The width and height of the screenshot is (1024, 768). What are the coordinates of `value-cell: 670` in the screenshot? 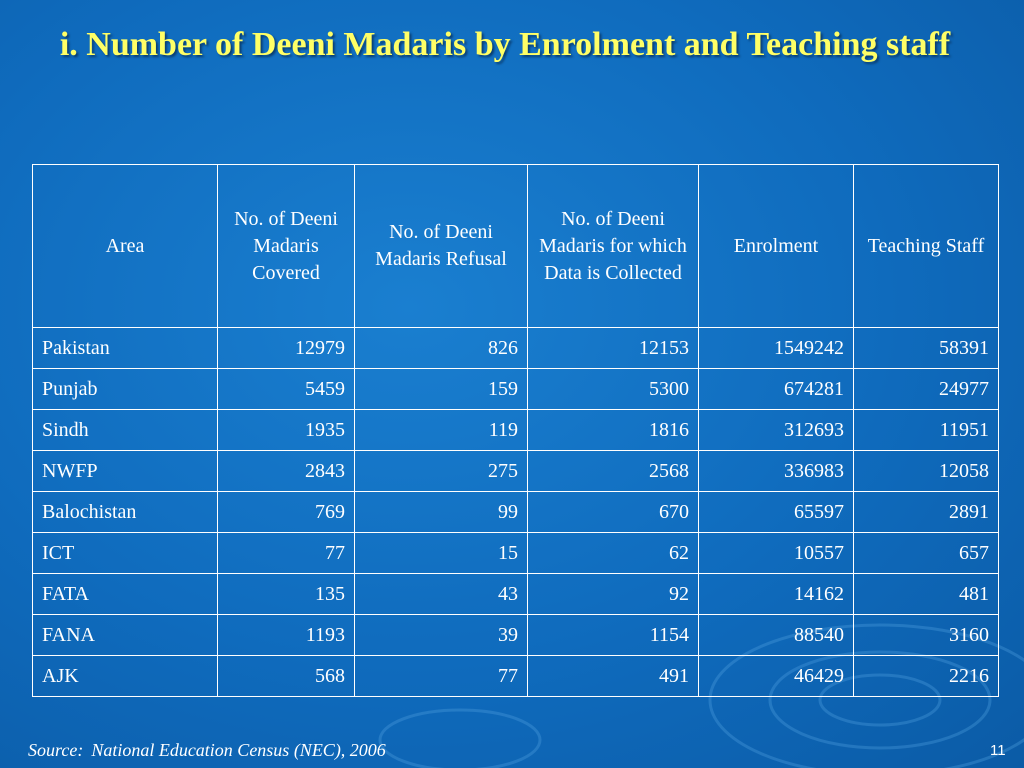 It's located at (613, 512).